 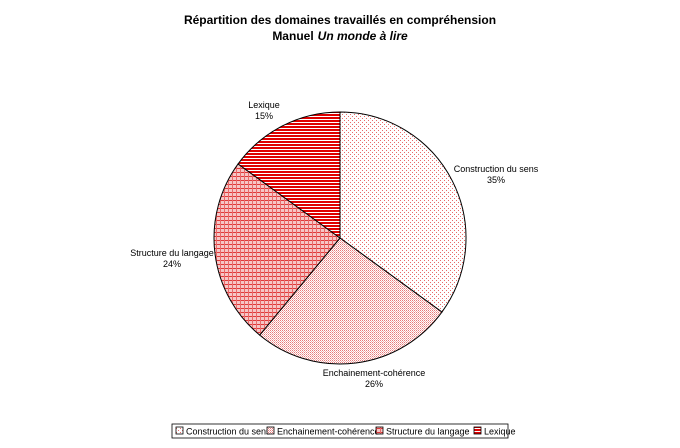 I want to click on legend-label: Enchainement-cohérence, so click(x=328, y=432).